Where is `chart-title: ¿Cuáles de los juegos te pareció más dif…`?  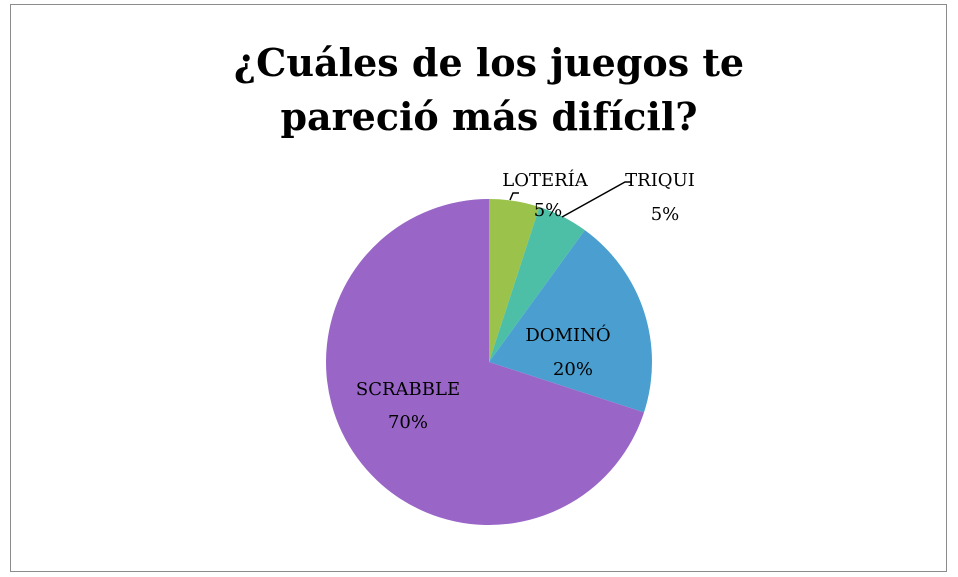 chart-title: ¿Cuáles de los juegos te pareció más dif… is located at coordinates (489, 89).